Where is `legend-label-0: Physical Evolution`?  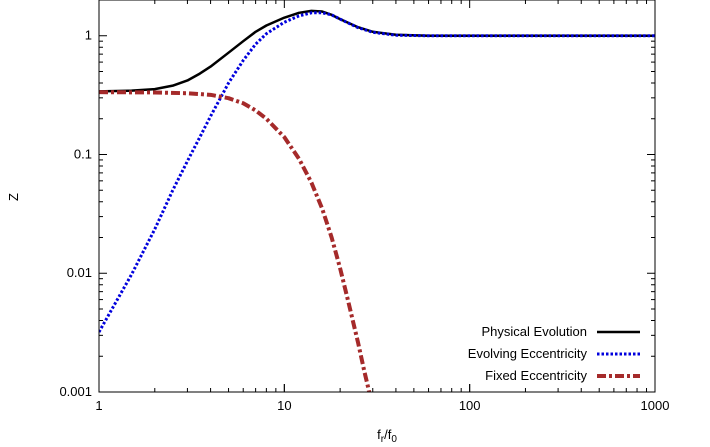
legend-label-0: Physical Evolution is located at coordinates (535, 331).